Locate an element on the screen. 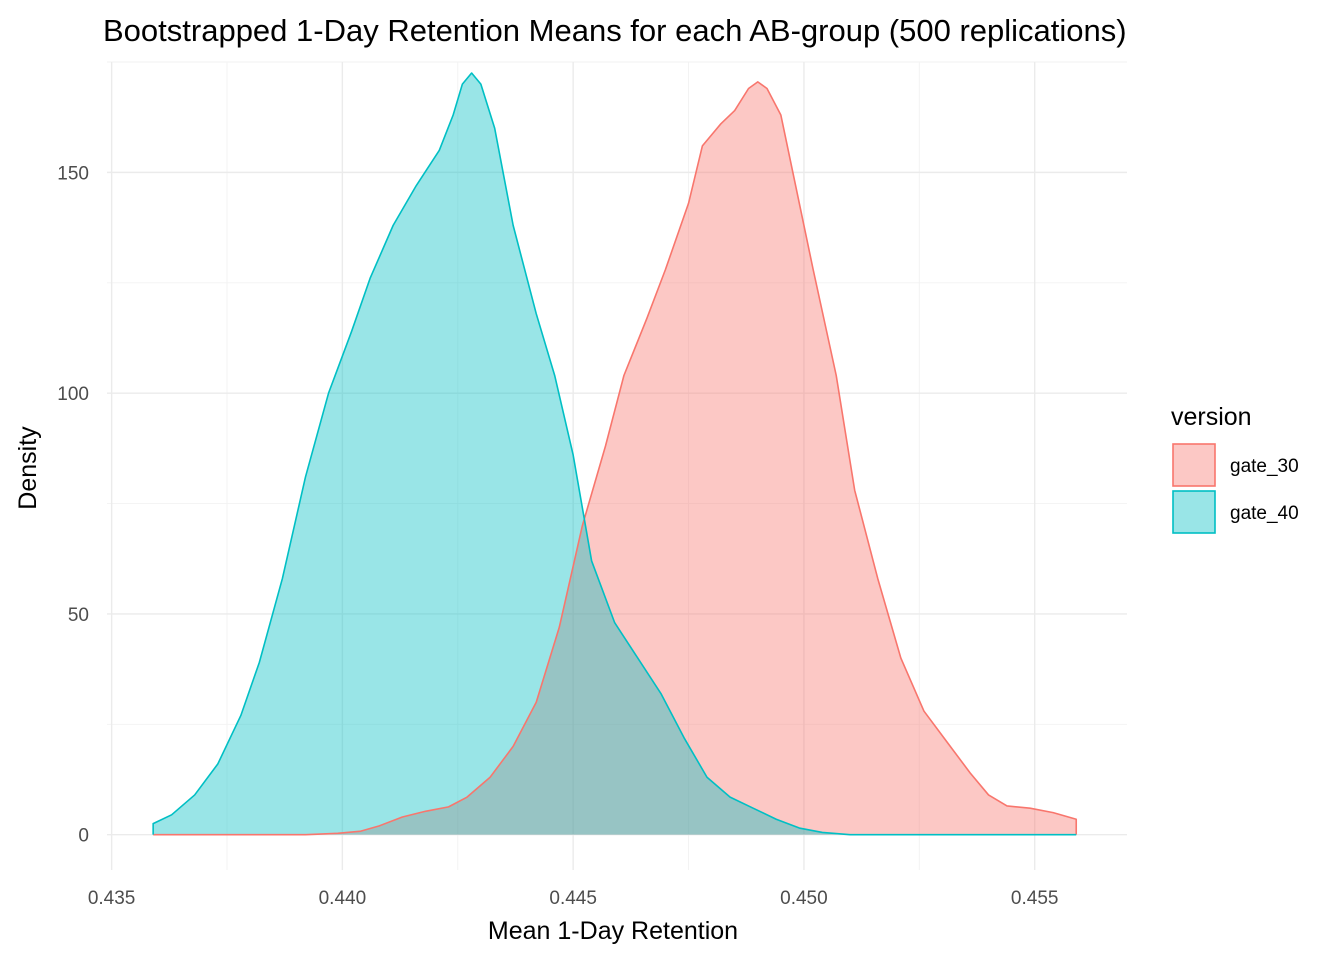 The width and height of the screenshot is (1344, 965). x-axis-tick-labels: 0.435 0.440 0.445 0.450 0.455 is located at coordinates (573, 898).